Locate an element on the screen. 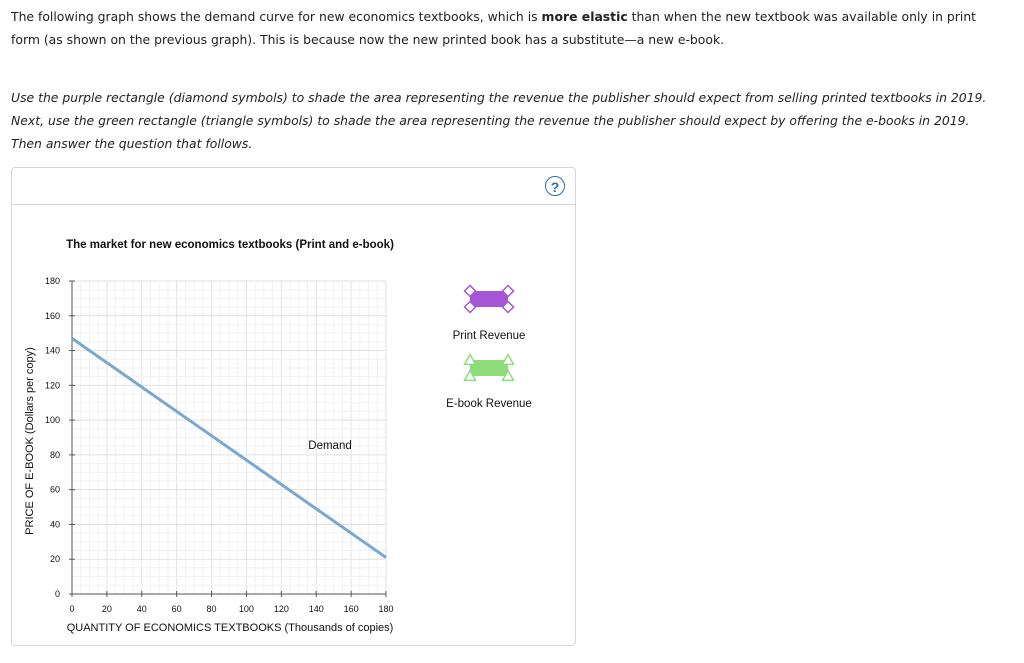  axes is located at coordinates (228, 438).